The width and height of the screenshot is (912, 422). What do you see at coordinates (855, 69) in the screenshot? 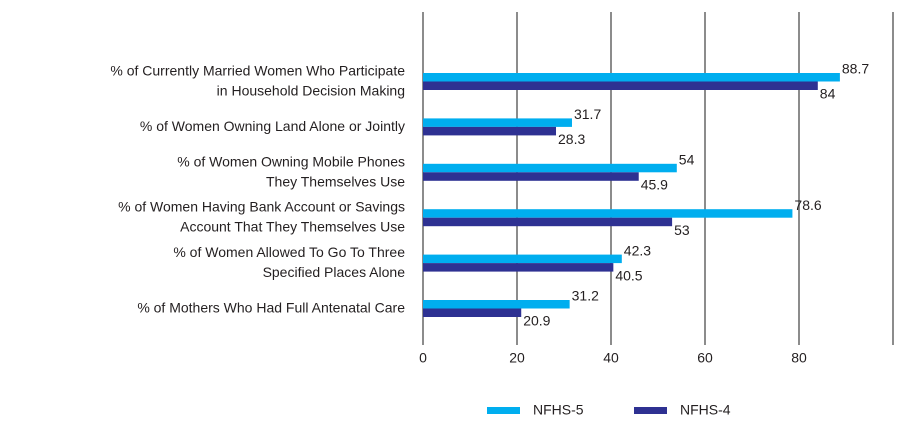
I see `value-label: 88.7` at bounding box center [855, 69].